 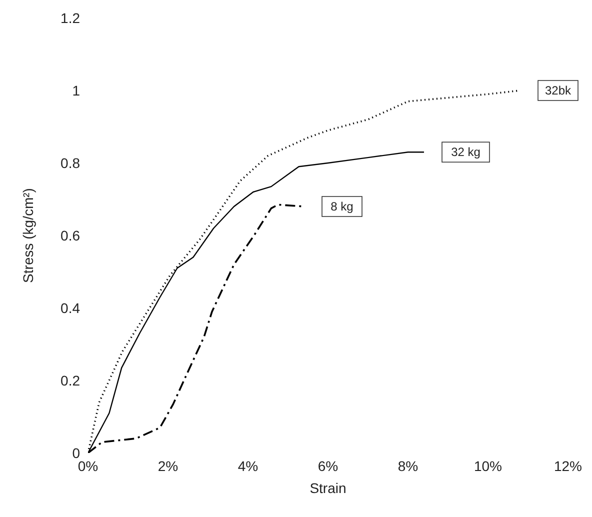 I want to click on x-tick-label: 12%, so click(x=568, y=466).